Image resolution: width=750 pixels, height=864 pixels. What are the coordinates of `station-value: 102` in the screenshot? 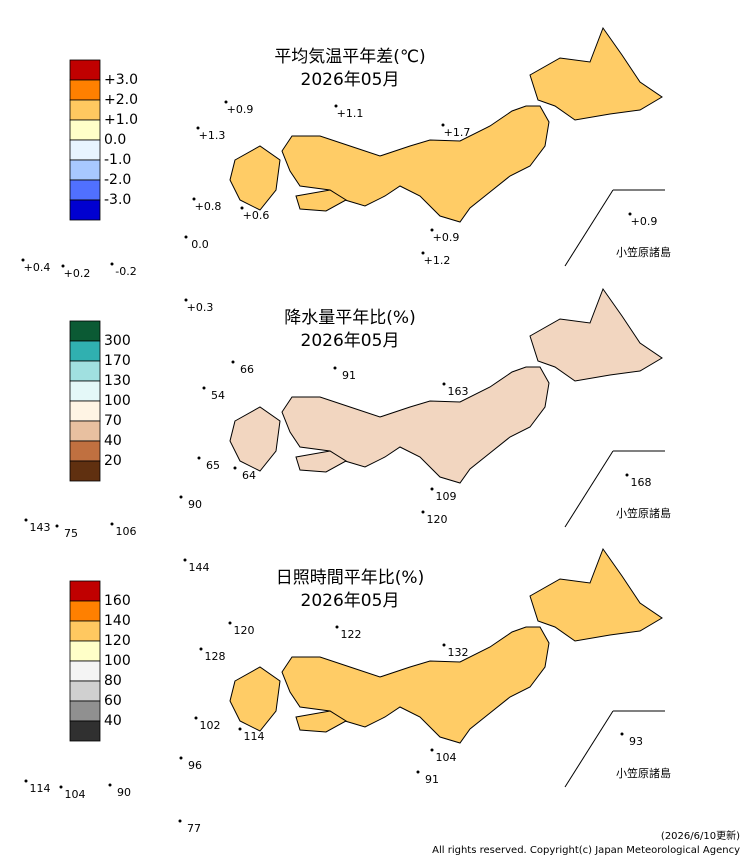 It's located at (210, 725).